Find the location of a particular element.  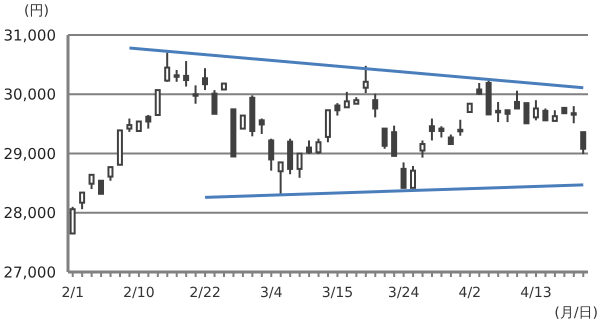

x-tick-label: 3/15 is located at coordinates (338, 292).